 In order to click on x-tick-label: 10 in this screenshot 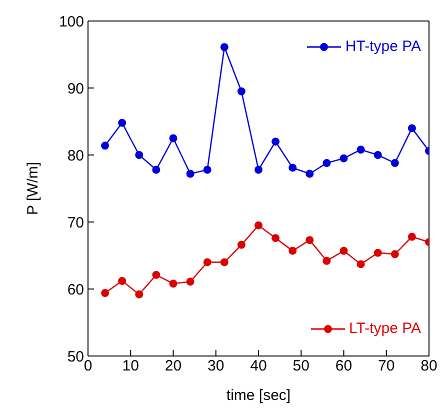, I will do `click(130, 366)`.